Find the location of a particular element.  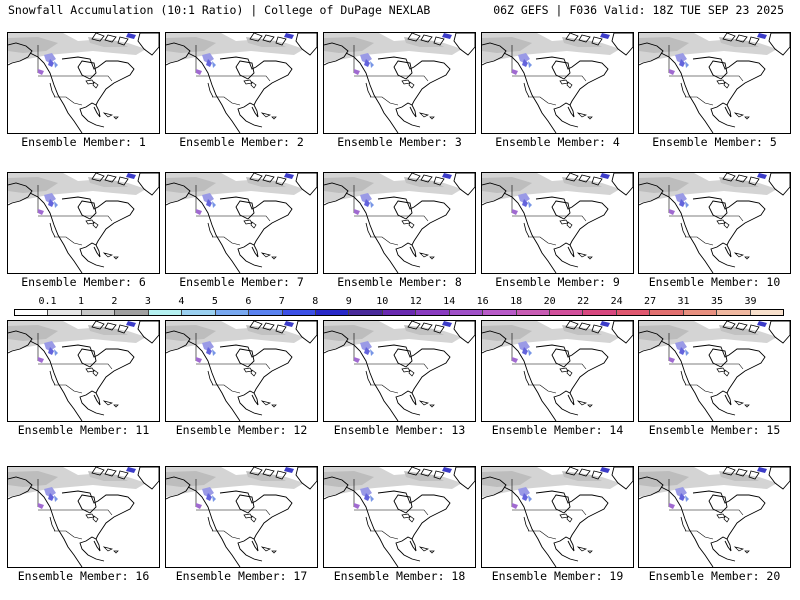

snowfall-colorbar is located at coordinates (399, 312).